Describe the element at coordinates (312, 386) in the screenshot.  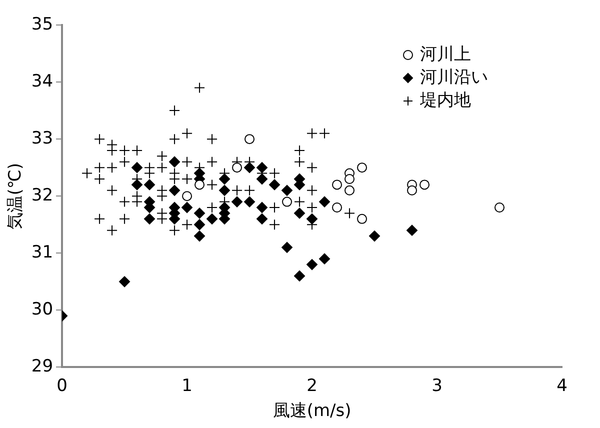
I see `x-tick-label: 2` at that location.